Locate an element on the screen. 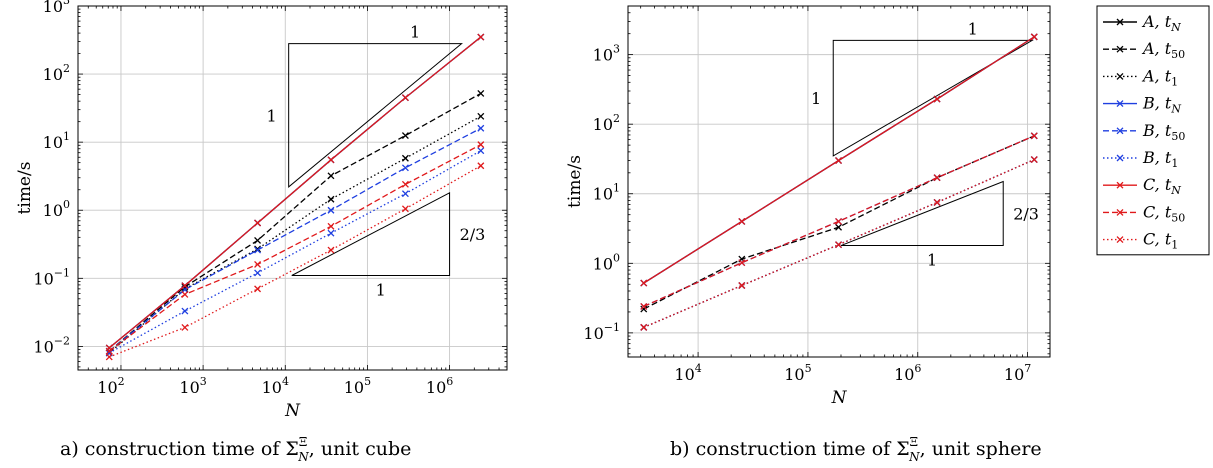 The image size is (1213, 468). legend-label: C, tN is located at coordinates (1162, 186).